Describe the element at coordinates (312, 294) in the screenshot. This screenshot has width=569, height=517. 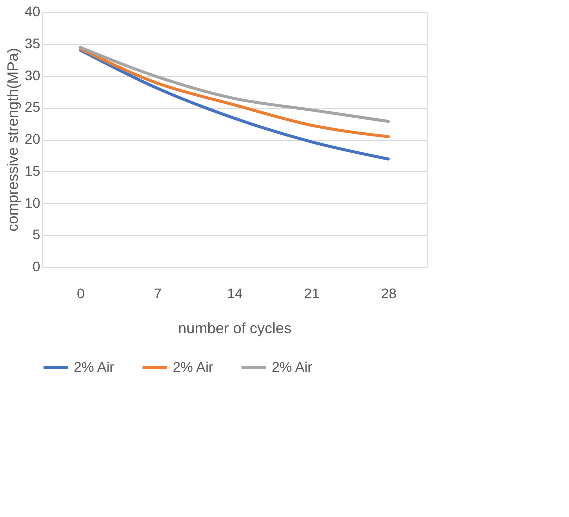
I see `x-tick-label: 21` at that location.